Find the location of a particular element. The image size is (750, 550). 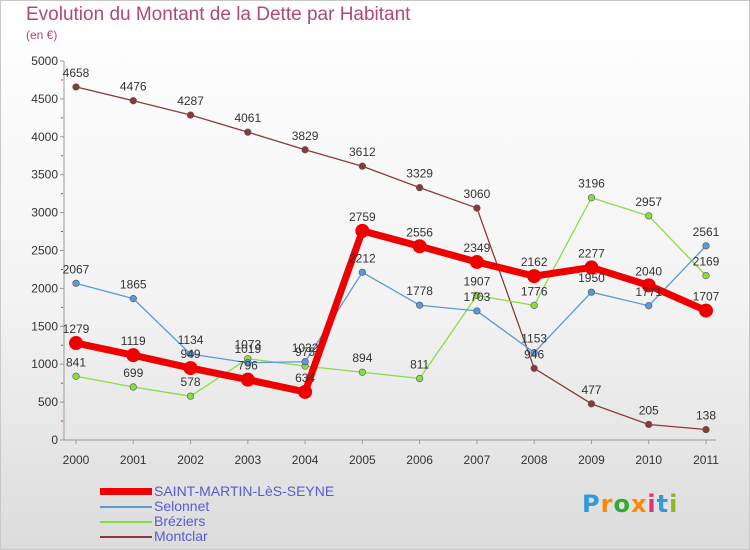

data-label-3-11: 138 is located at coordinates (706, 416).